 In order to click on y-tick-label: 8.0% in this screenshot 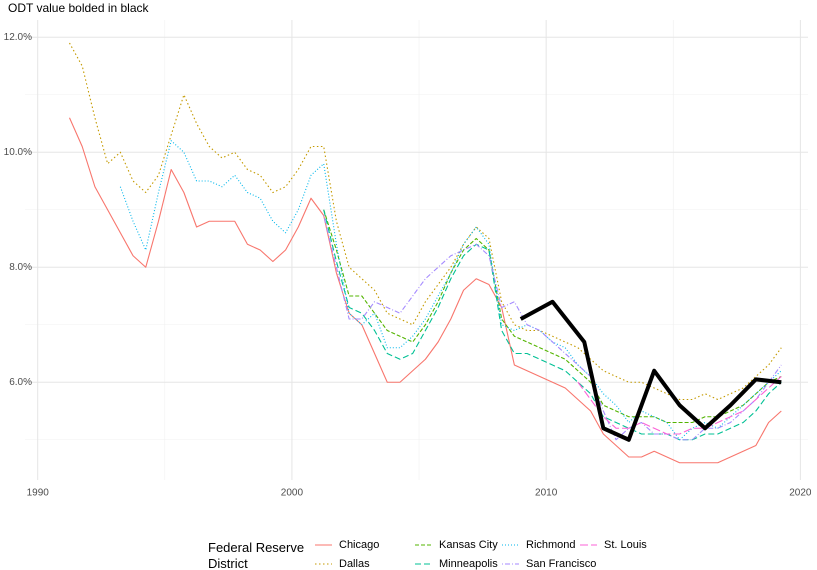, I will do `click(20, 267)`.